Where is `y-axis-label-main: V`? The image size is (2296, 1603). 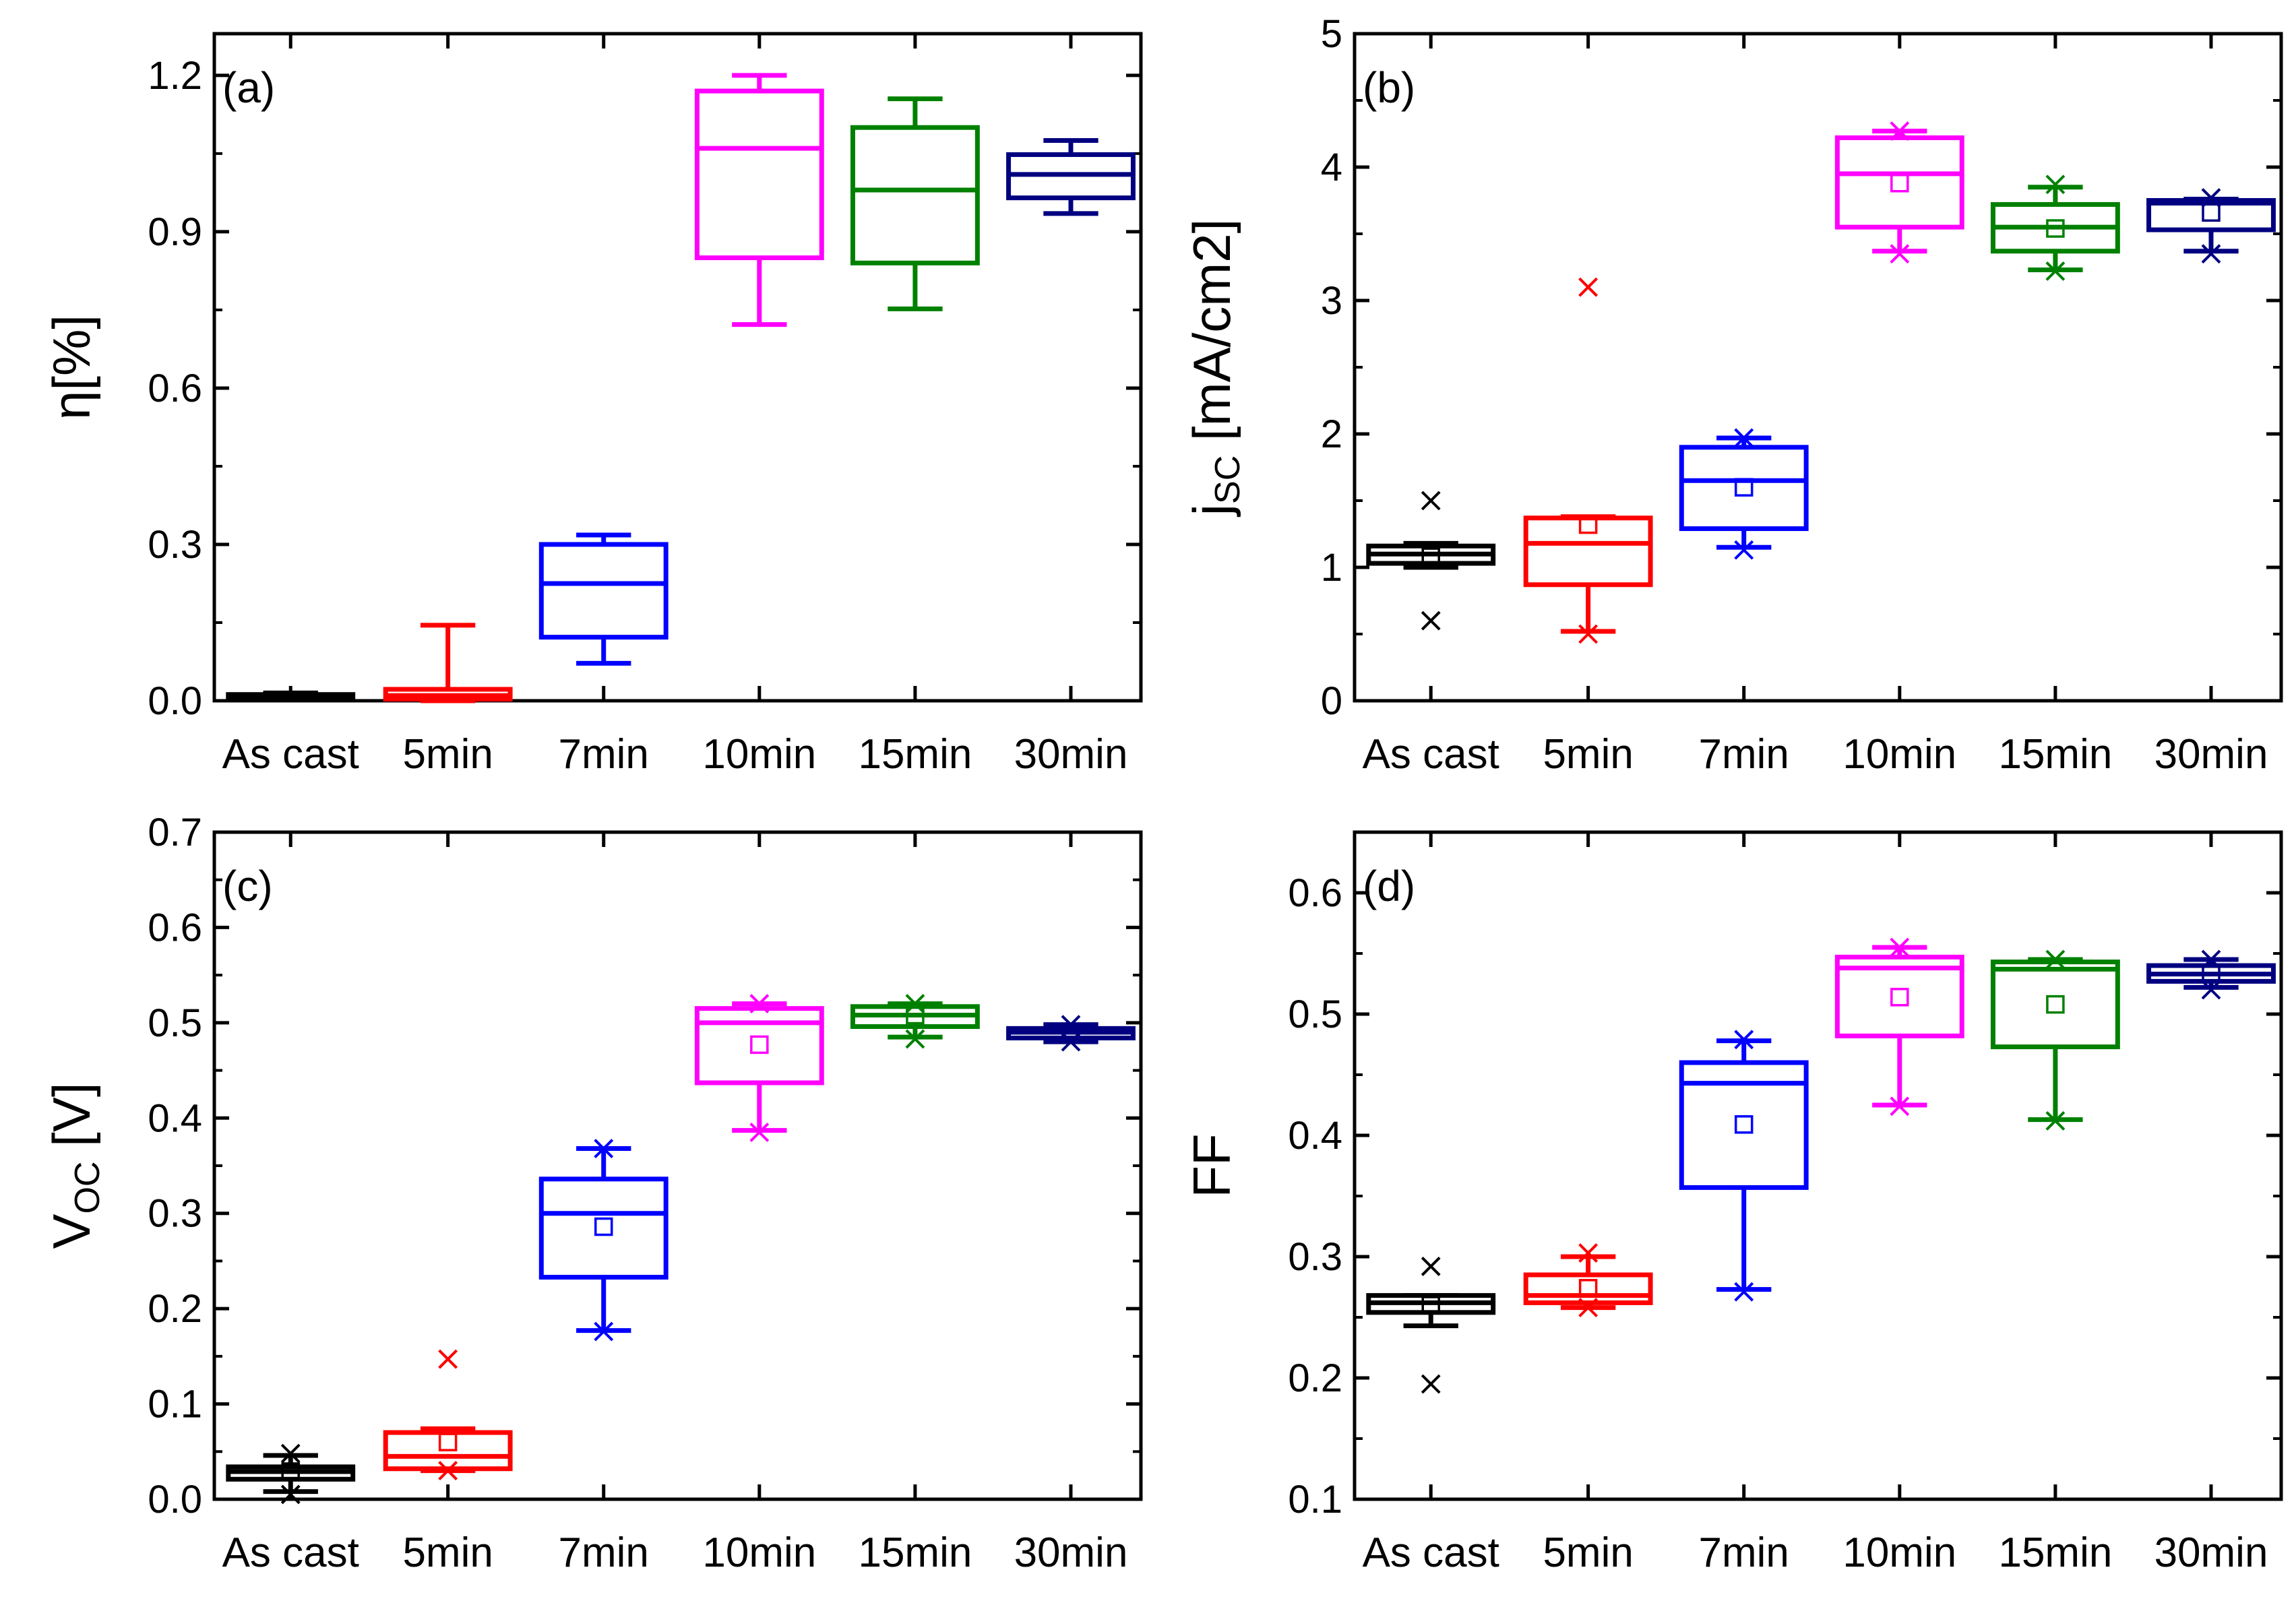 y-axis-label-main: V is located at coordinates (71, 1231).